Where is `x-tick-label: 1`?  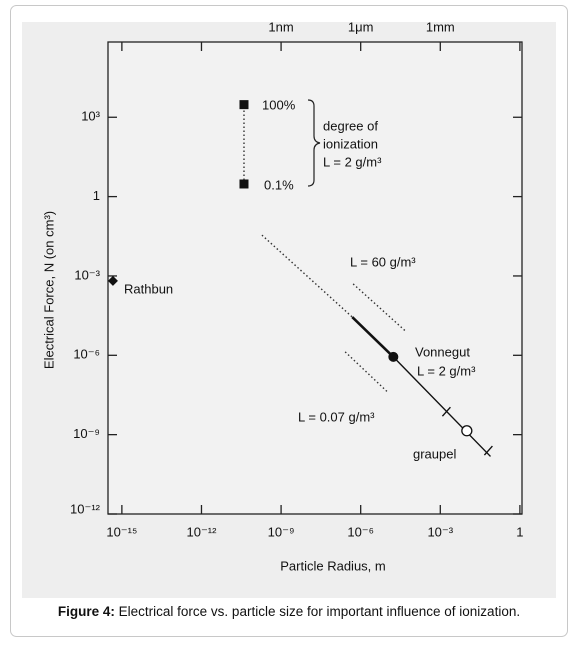 x-tick-label: 1 is located at coordinates (519, 531).